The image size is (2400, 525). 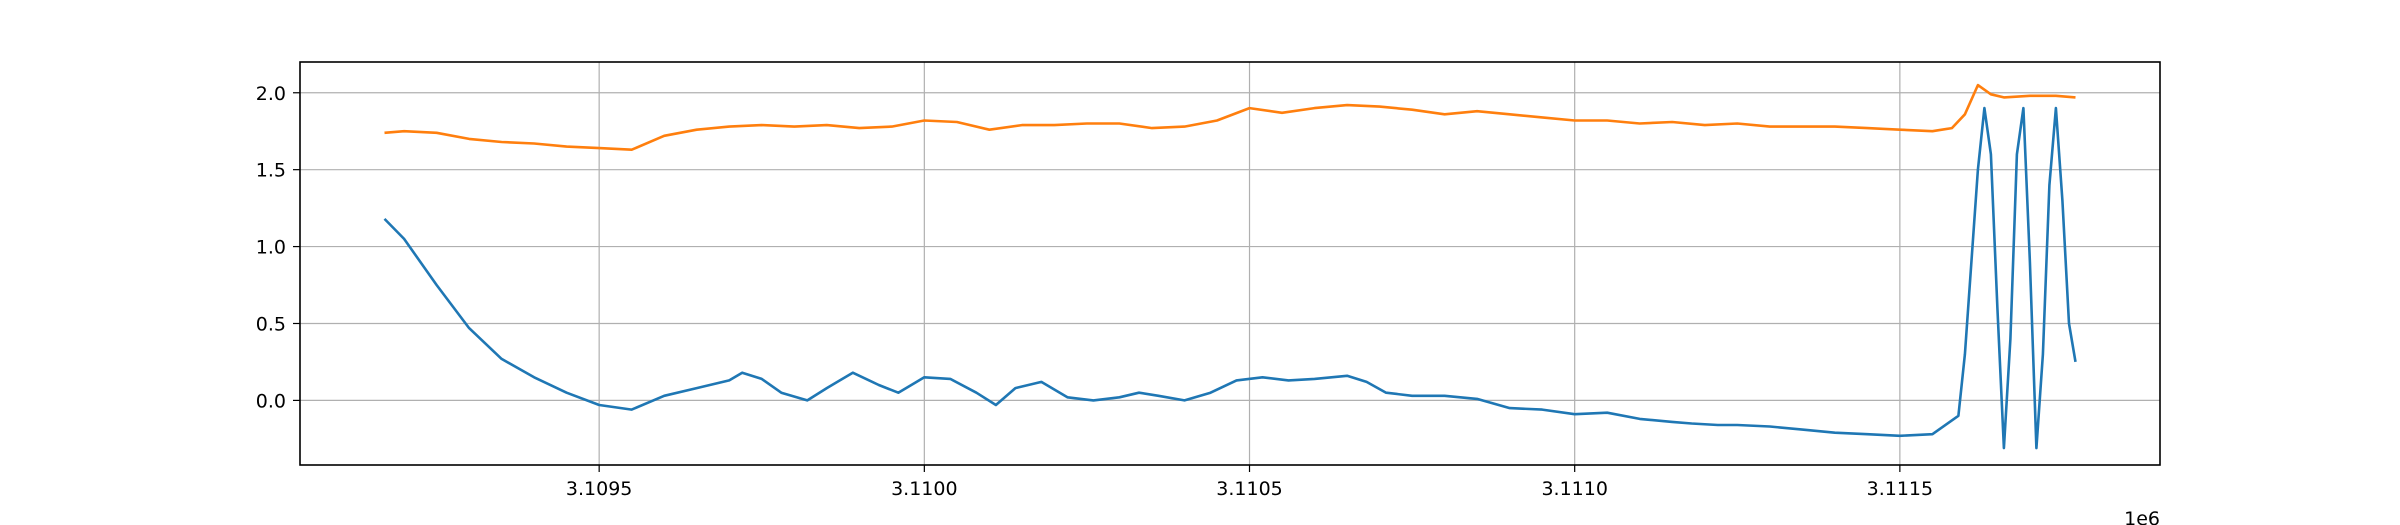 What do you see at coordinates (1249, 489) in the screenshot?
I see `x-tick-label: 3.1105` at bounding box center [1249, 489].